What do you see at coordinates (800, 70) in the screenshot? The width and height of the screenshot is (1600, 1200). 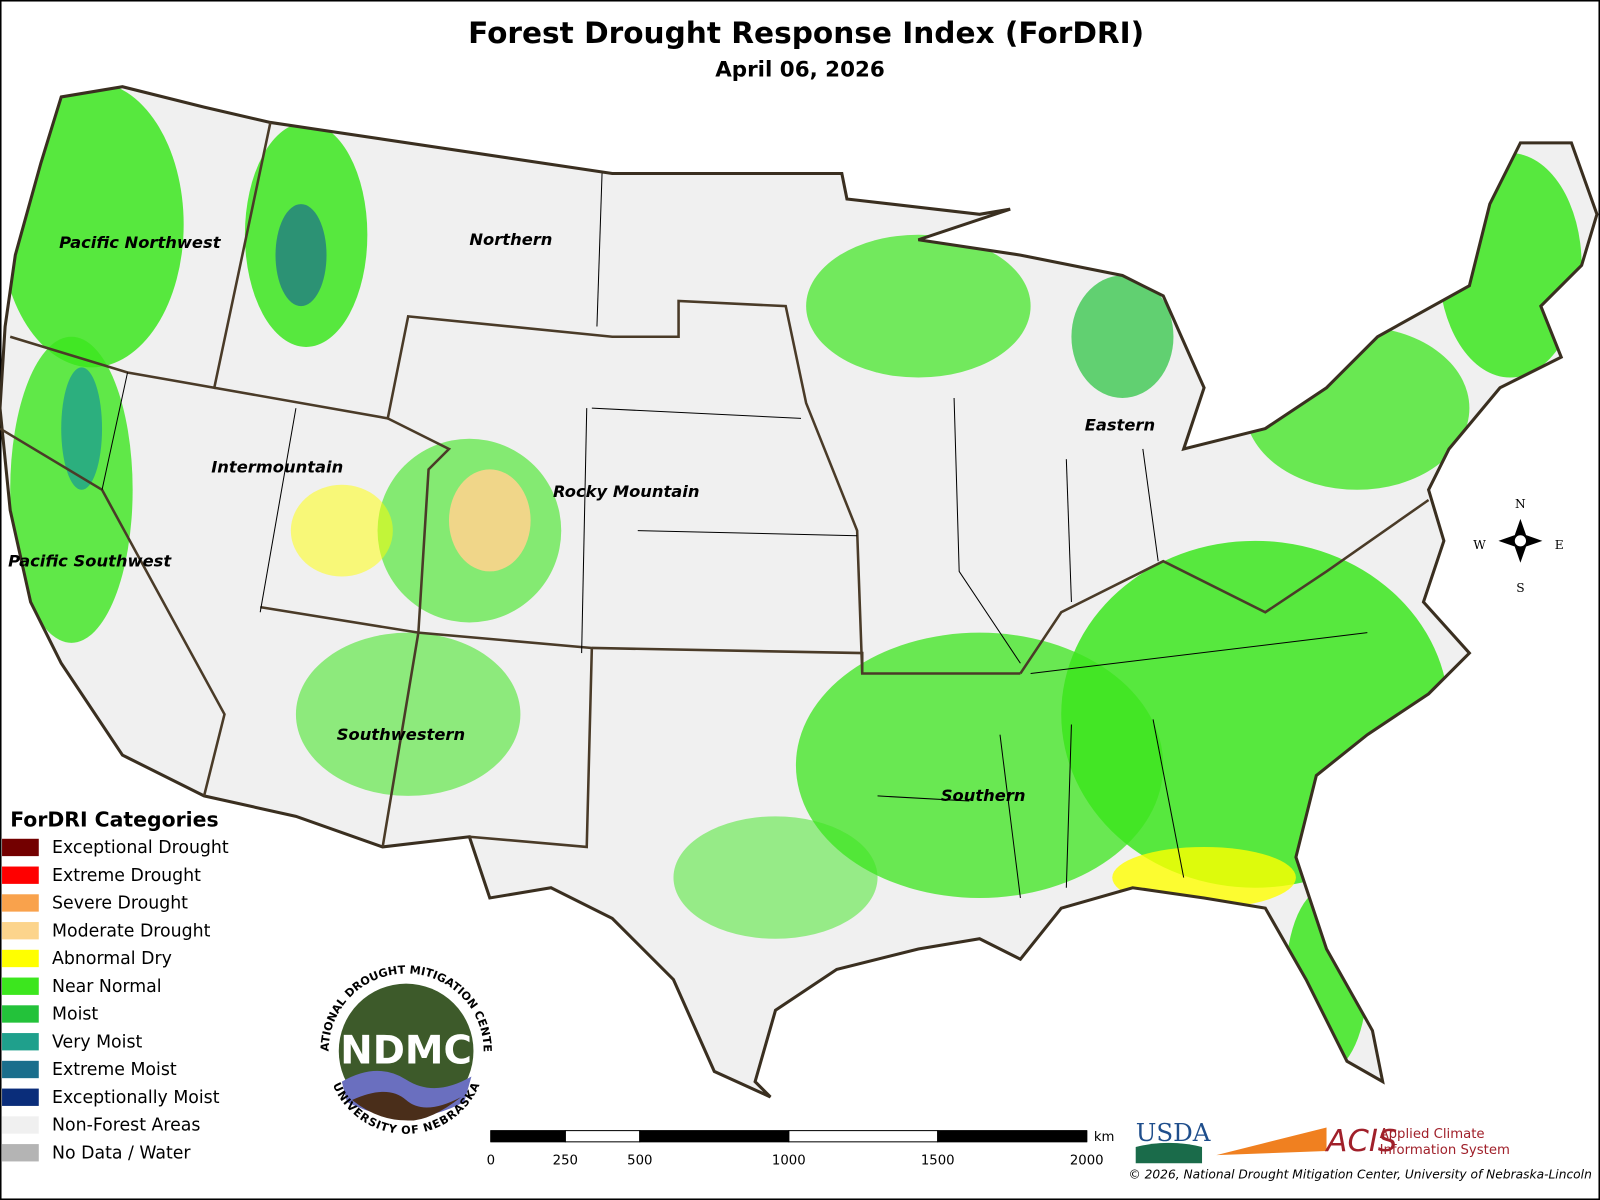 I see `subtitle: April 06, 2026` at bounding box center [800, 70].